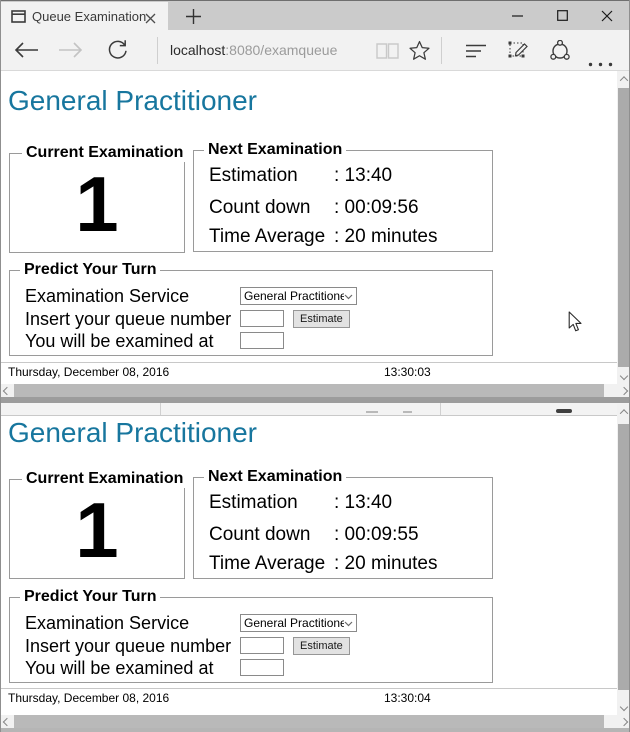 This screenshot has height=732, width=630. Describe the element at coordinates (18, 19) in the screenshot. I see `page-favicon-icon` at that location.